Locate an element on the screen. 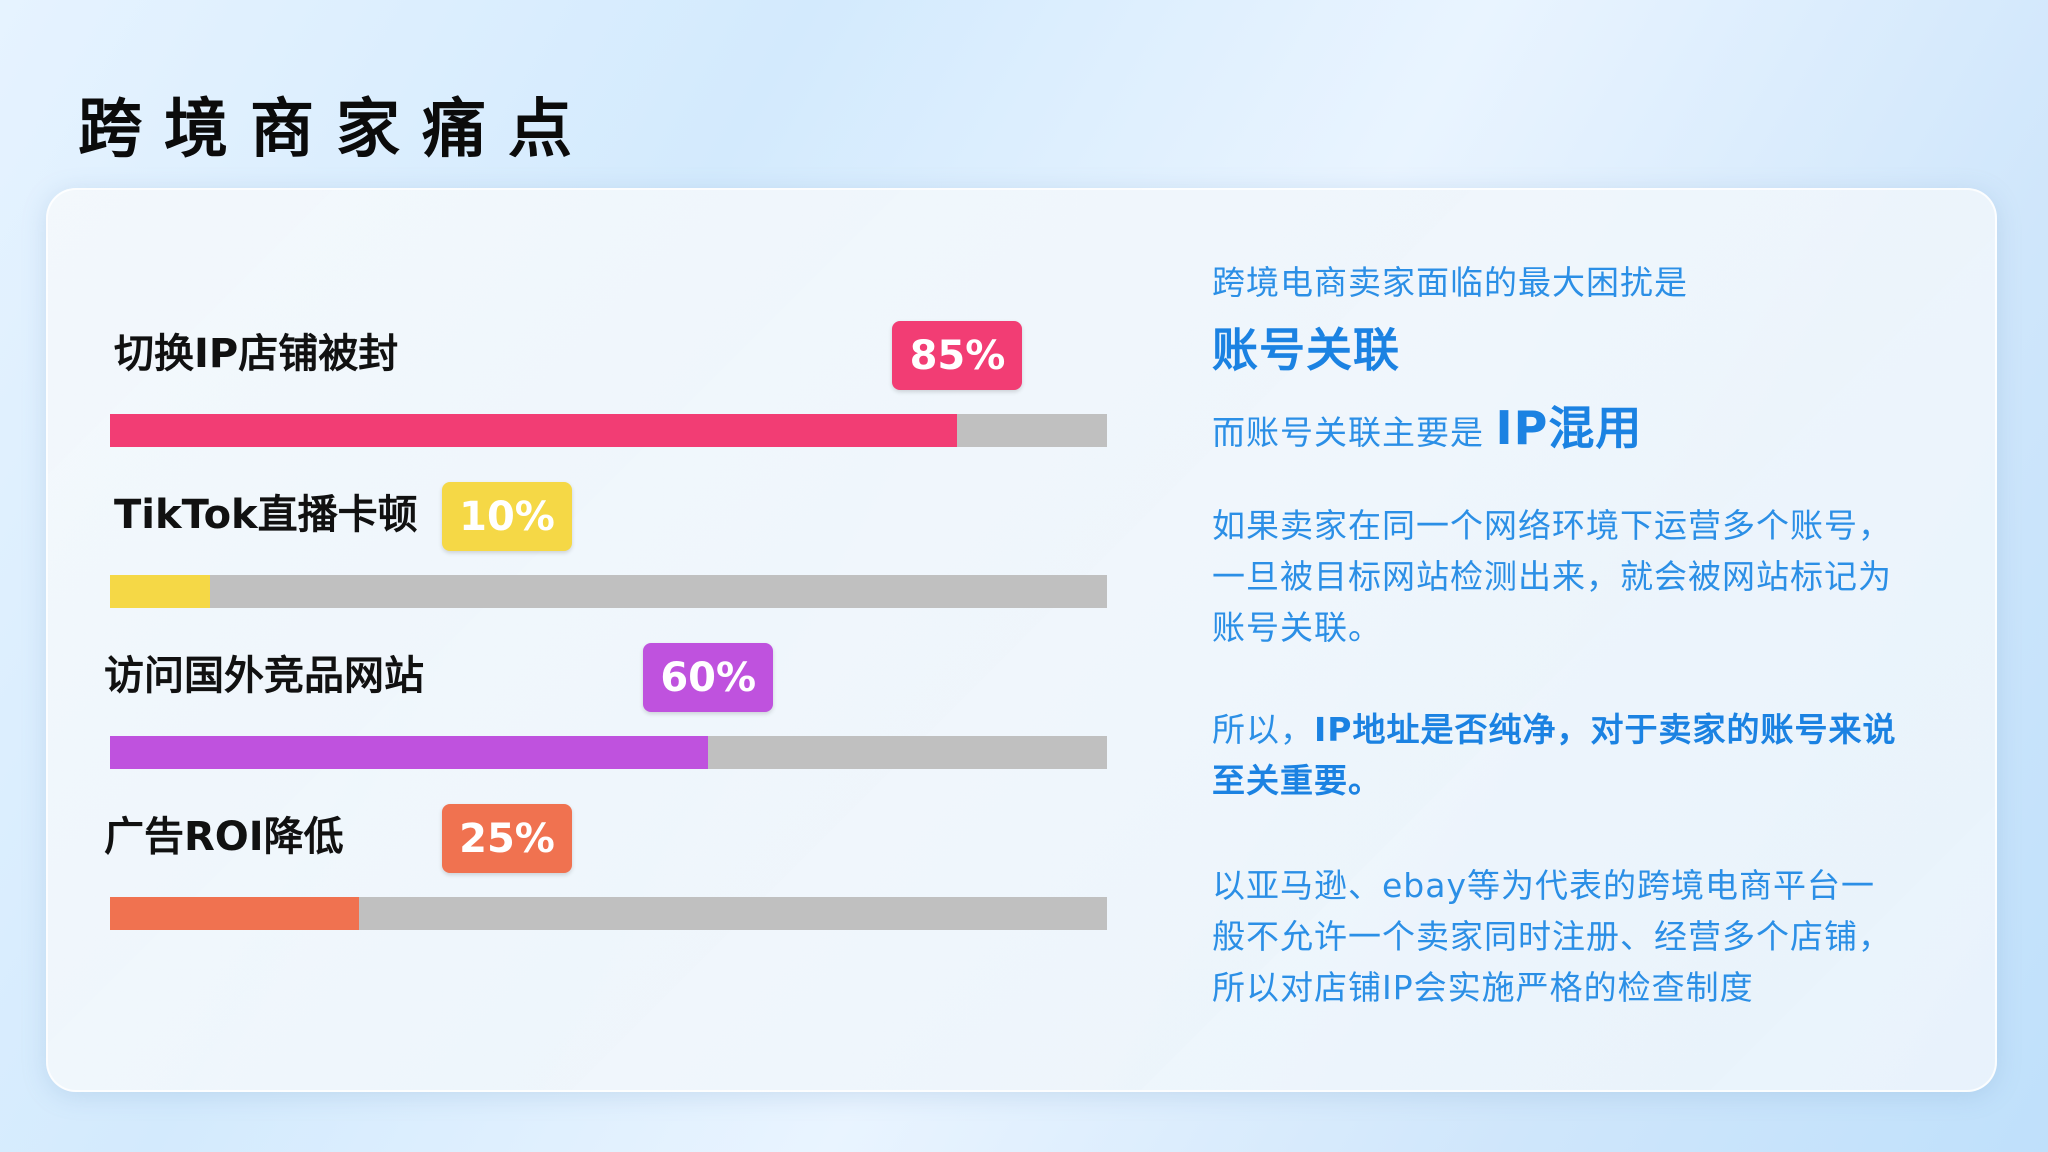  p3-line: 所以对店铺IP会实施严格的检查制度 is located at coordinates (1483, 987).